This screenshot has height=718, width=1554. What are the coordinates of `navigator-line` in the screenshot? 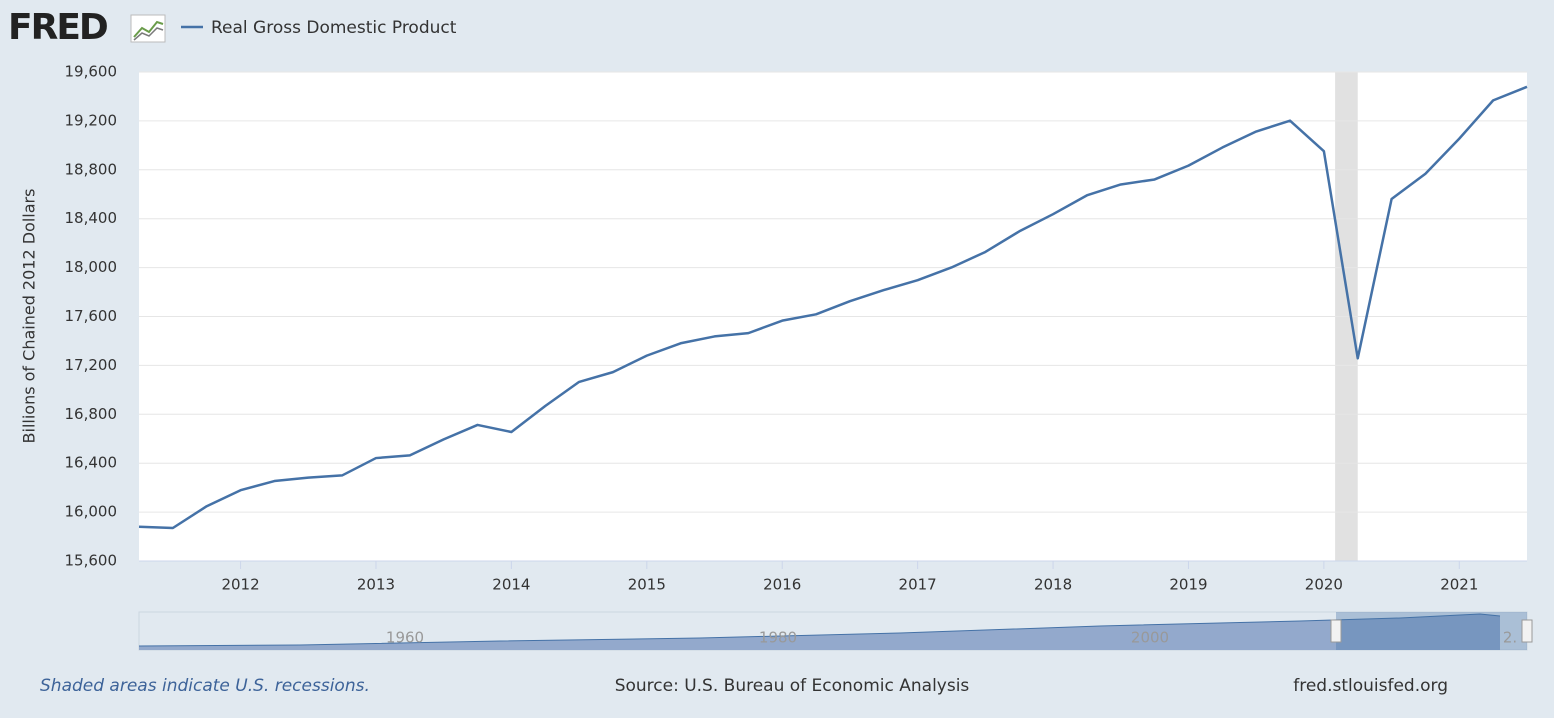 It's located at (819, 630).